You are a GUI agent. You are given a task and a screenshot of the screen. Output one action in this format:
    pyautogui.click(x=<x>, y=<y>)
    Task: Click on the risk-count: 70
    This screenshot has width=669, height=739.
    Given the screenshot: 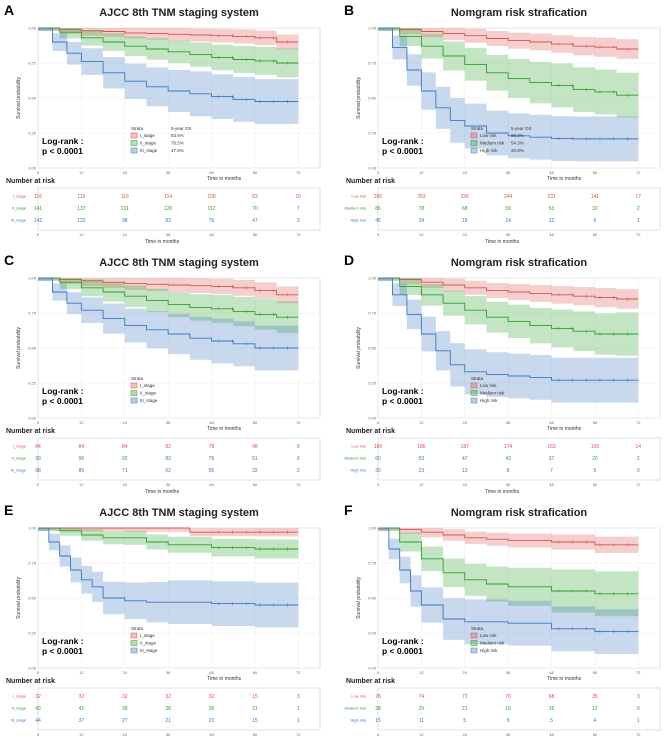 What is the action you would take?
    pyautogui.click(x=255, y=209)
    